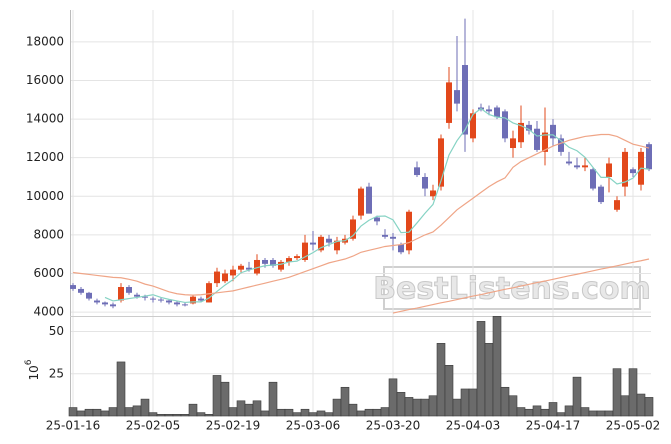  I want to click on y-tick-label: 4000, so click(48, 312).